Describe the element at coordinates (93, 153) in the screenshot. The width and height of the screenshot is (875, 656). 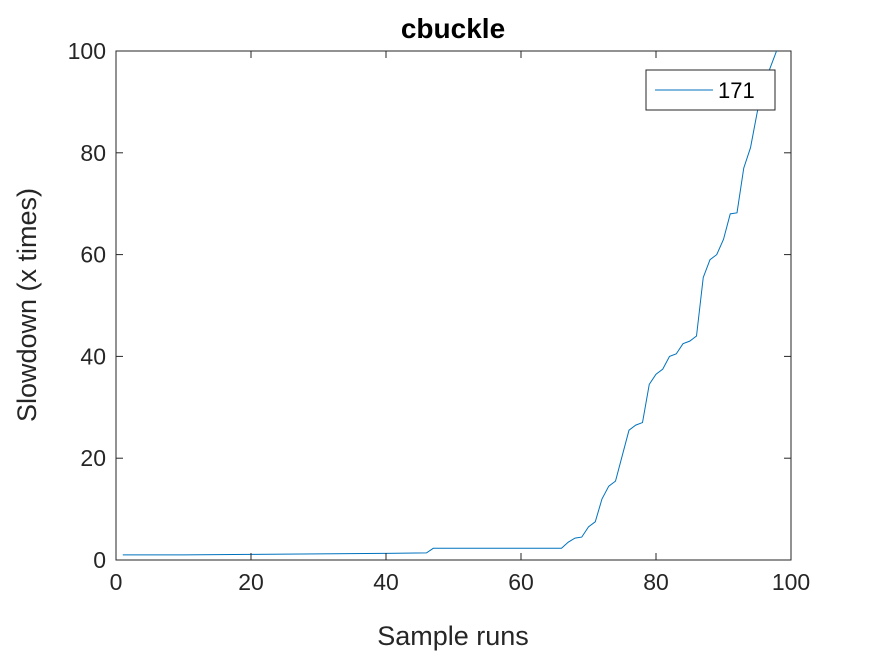
I see `y-tick-label: 80` at that location.